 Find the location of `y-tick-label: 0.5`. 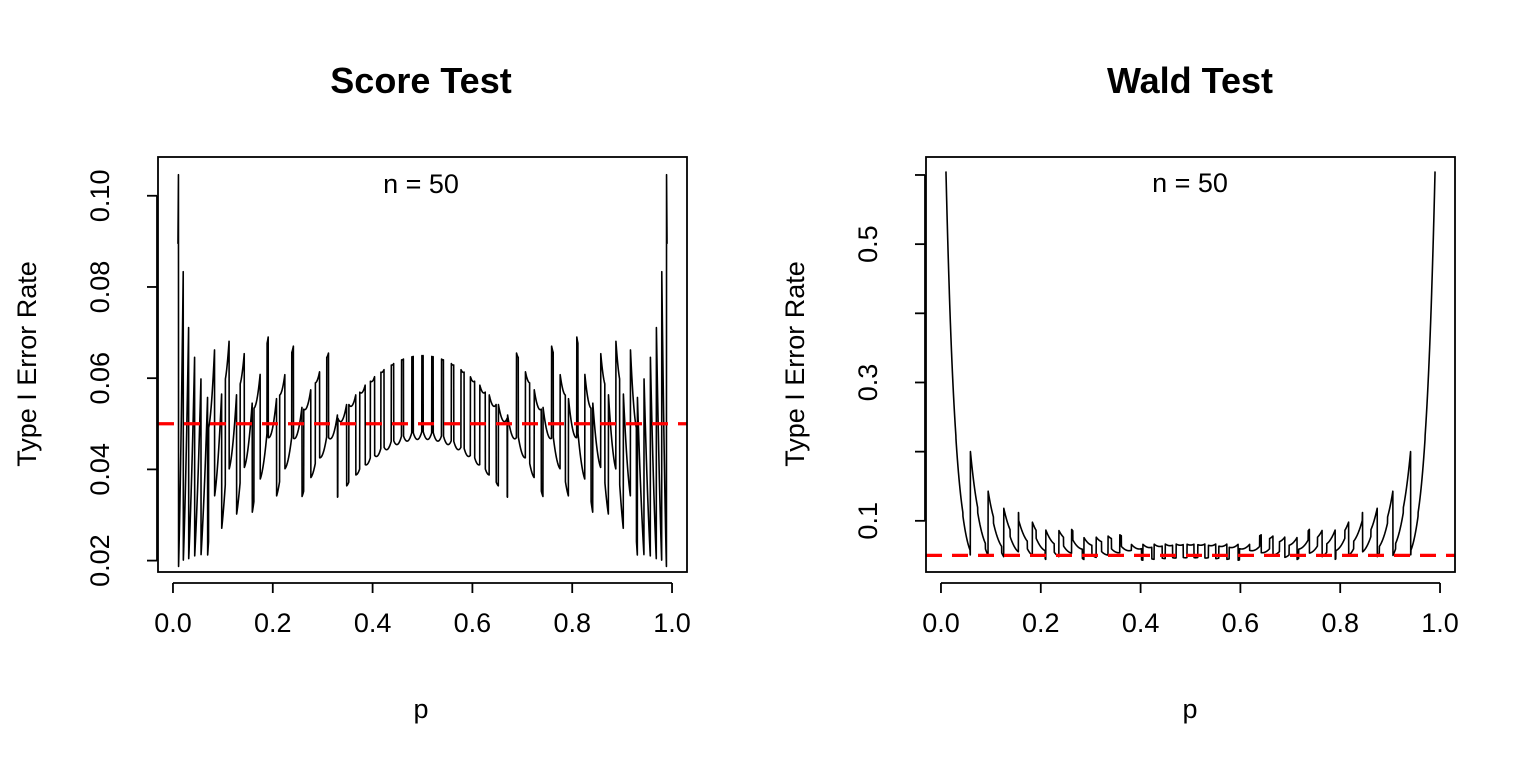

y-tick-label: 0.5 is located at coordinates (868, 244).